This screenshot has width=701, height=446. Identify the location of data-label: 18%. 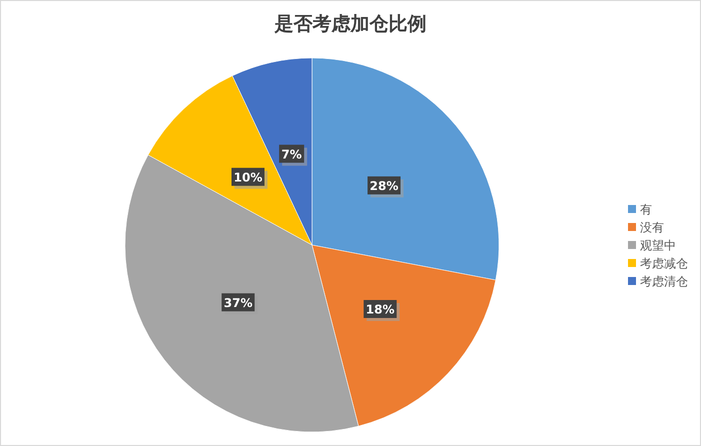
(380, 309).